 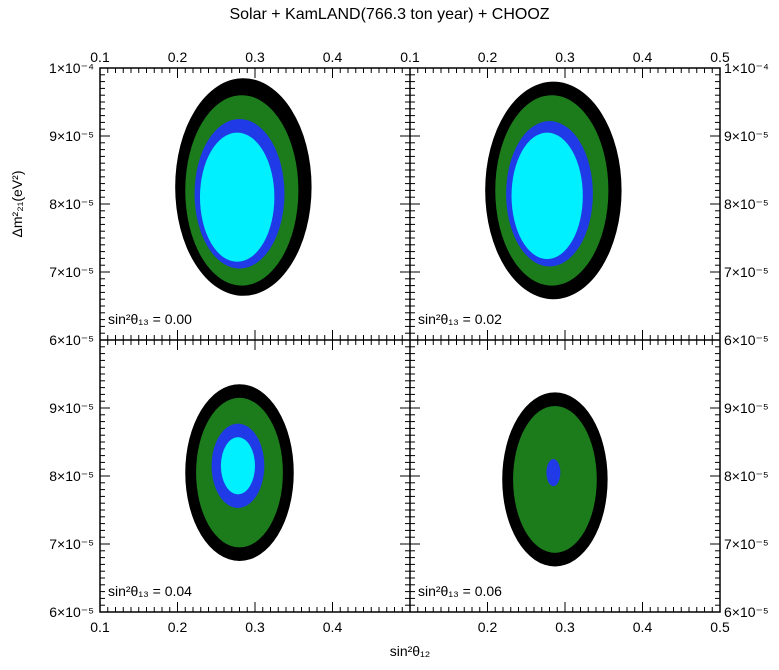 What do you see at coordinates (720, 627) in the screenshot?
I see `x-tick-label-bottom: 0.5` at bounding box center [720, 627].